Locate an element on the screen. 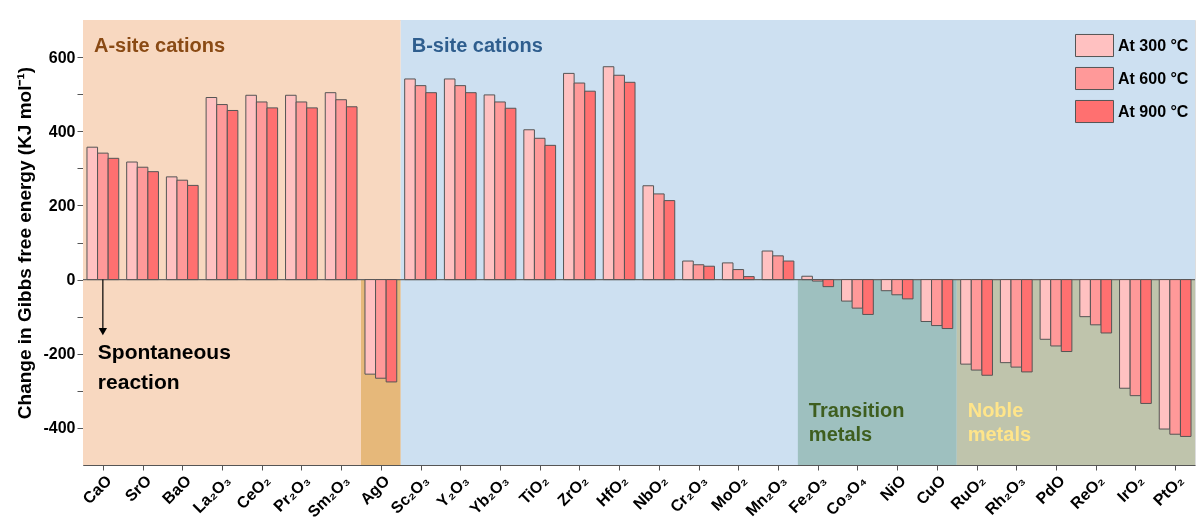 The width and height of the screenshot is (1198, 524). x-tick-label: PtO₂ is located at coordinates (1168, 490).